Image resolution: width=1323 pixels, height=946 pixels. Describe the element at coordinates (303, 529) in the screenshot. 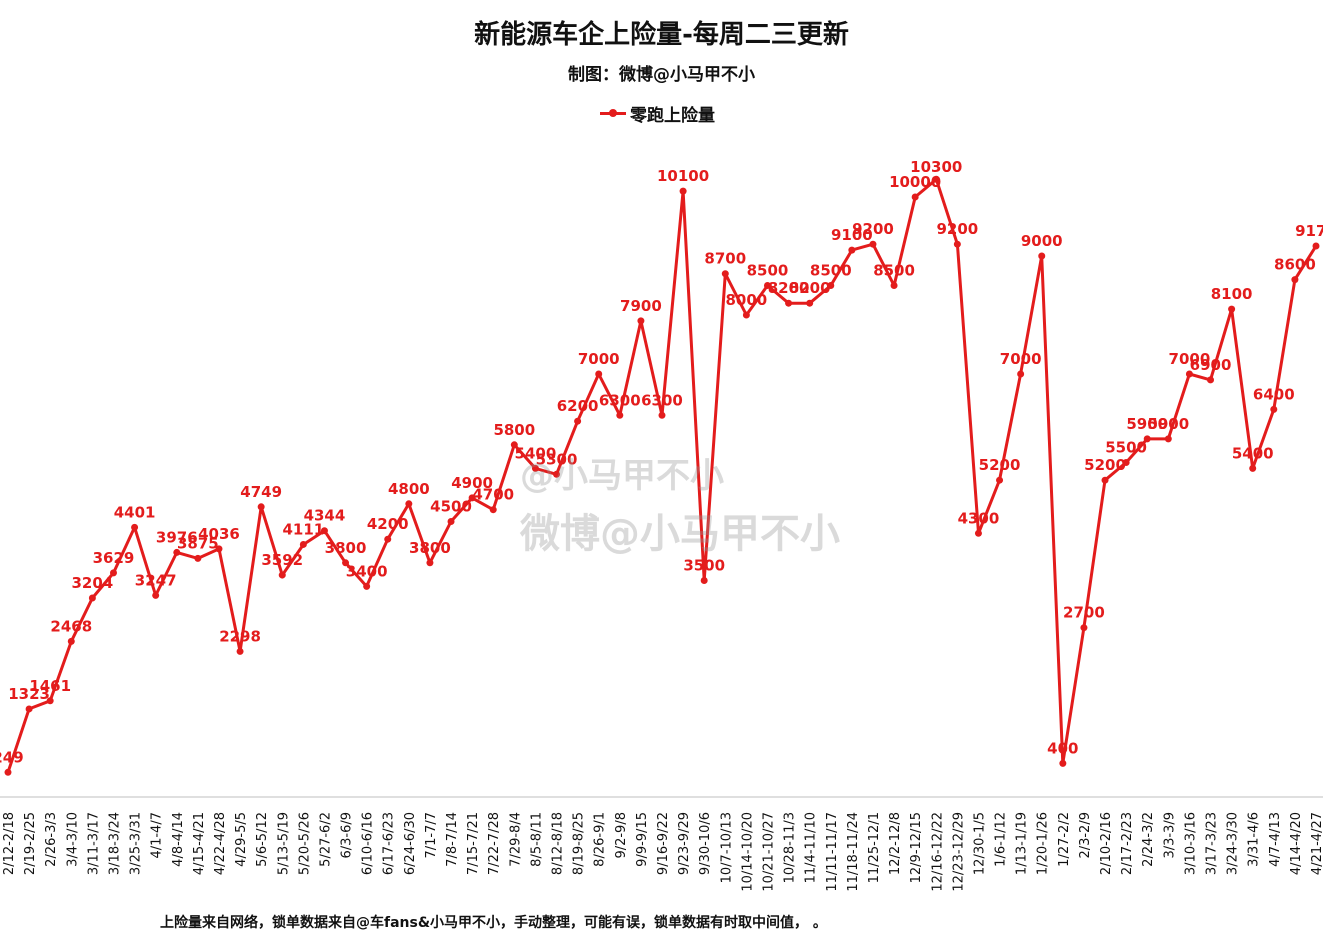

I see `data-label: 4111` at that location.